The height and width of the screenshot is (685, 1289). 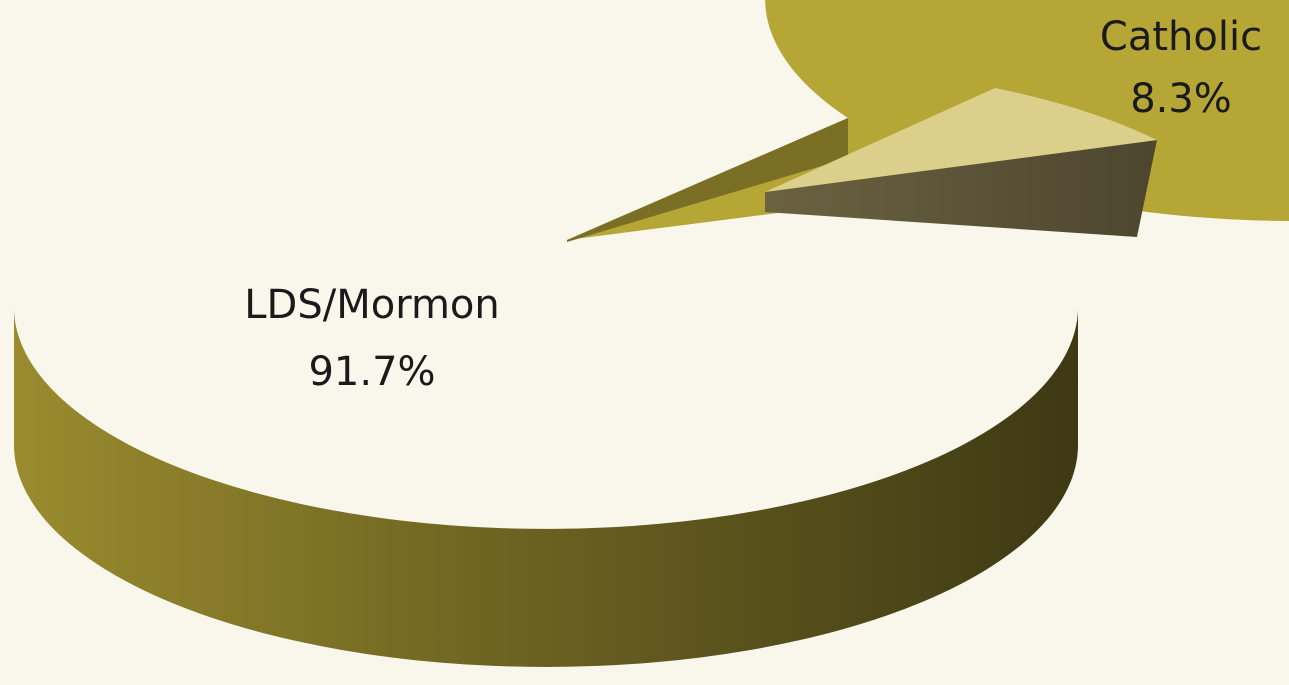 What do you see at coordinates (1181, 99) in the screenshot?
I see `slice-value-catholic: 8.3%` at bounding box center [1181, 99].